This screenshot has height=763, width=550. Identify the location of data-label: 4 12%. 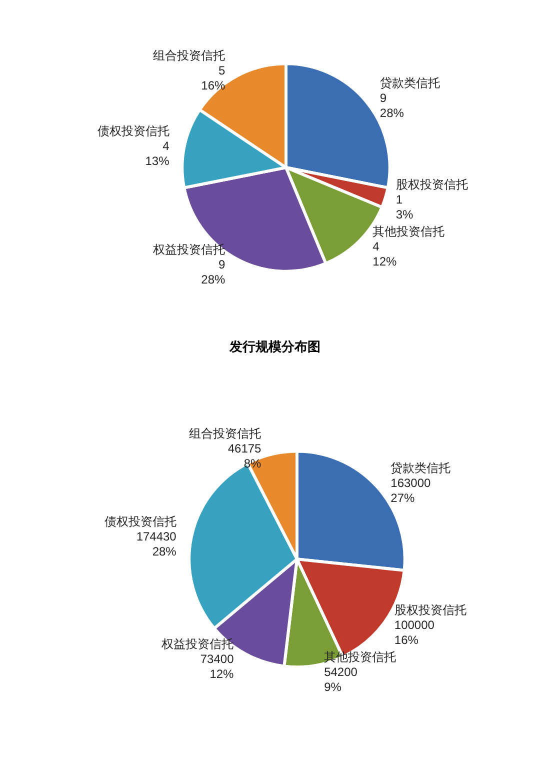
(385, 253).